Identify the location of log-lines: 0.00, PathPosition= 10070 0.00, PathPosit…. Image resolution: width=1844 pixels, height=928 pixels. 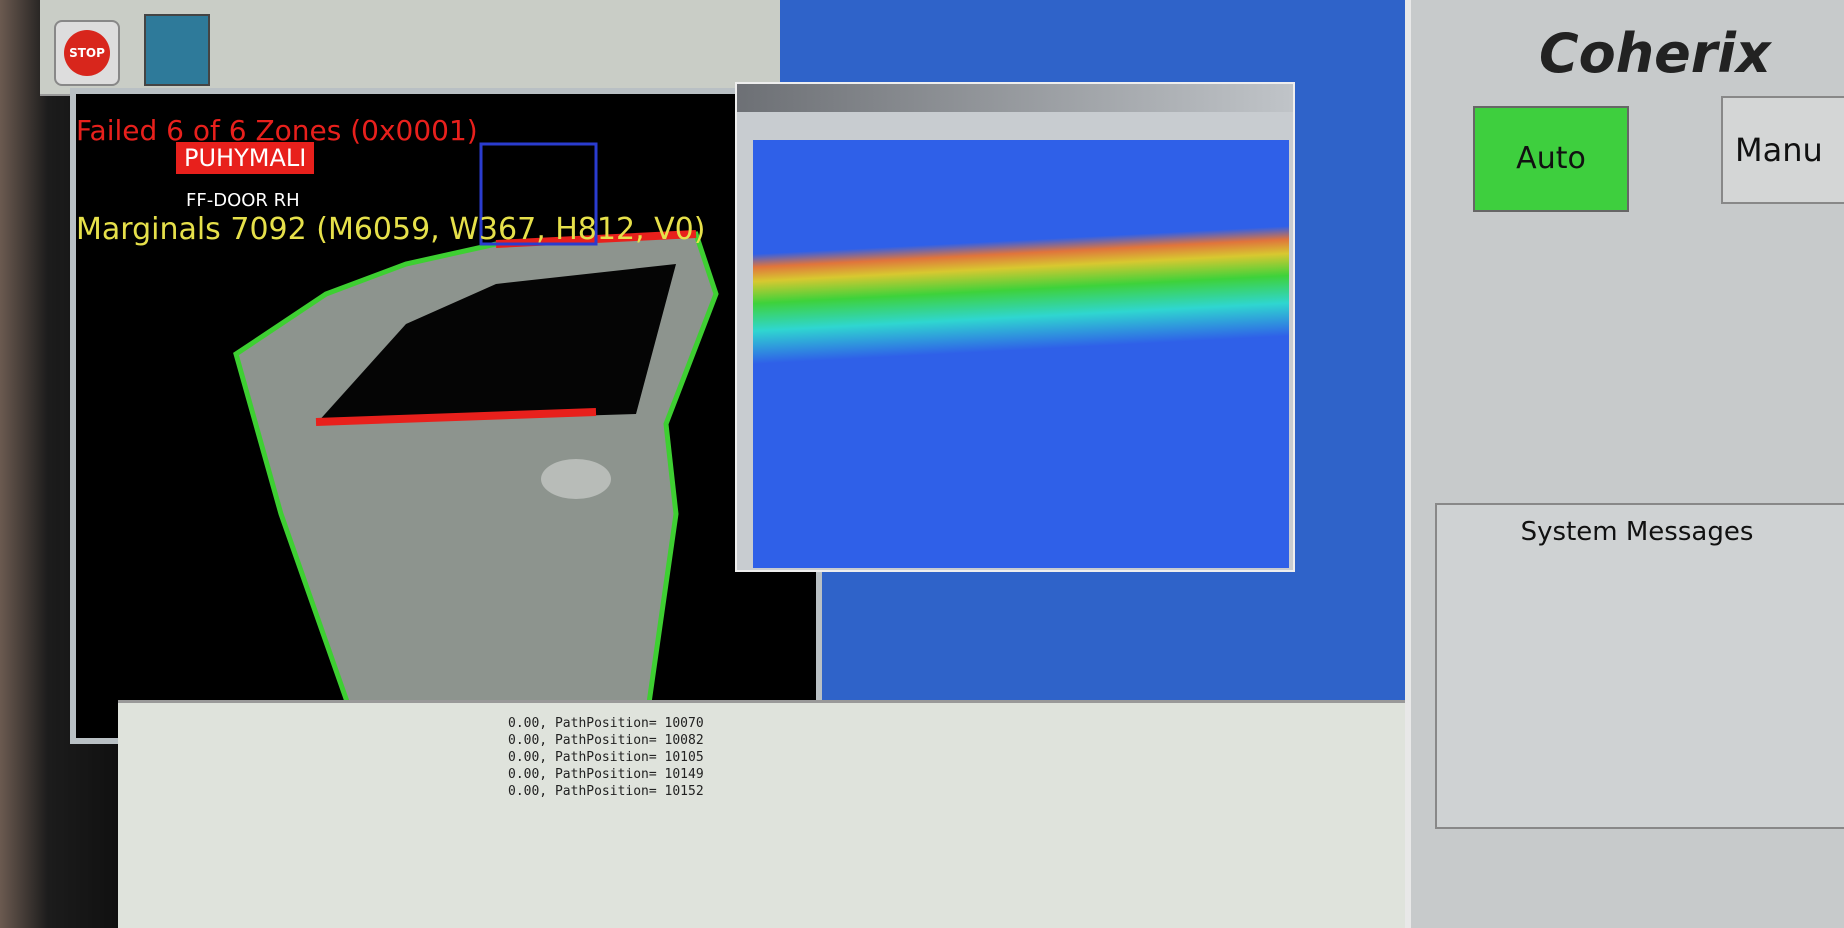
(606, 757).